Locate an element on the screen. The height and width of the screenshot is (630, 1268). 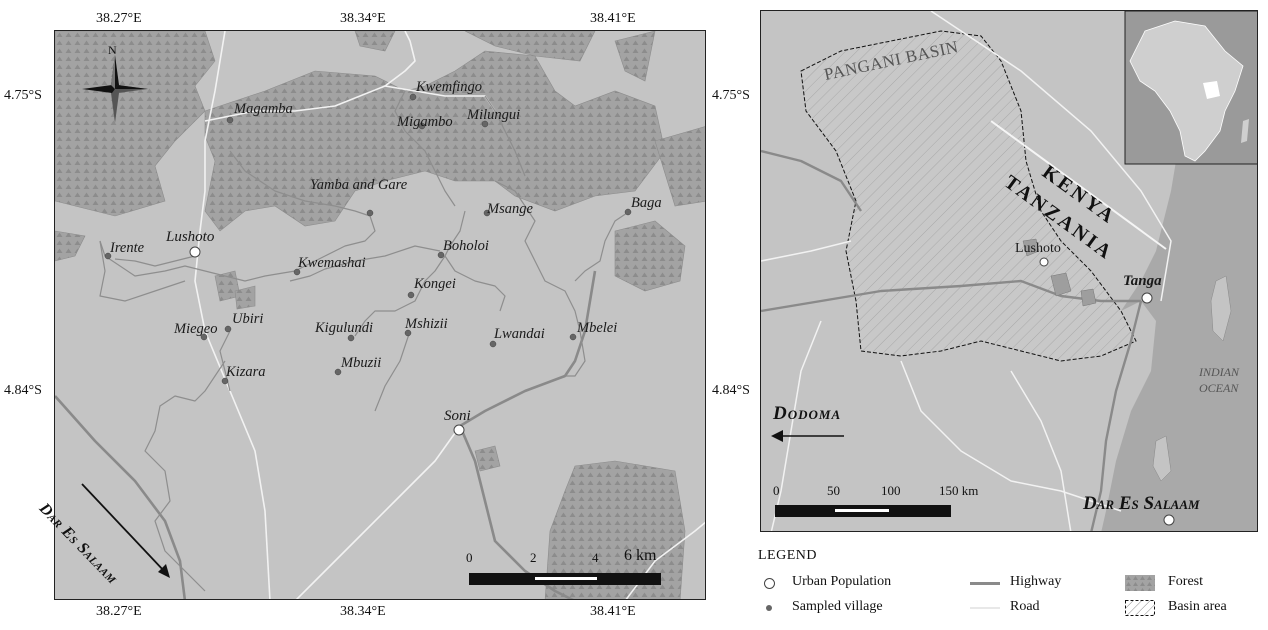
dar-town-marker is located at coordinates (1169, 520).